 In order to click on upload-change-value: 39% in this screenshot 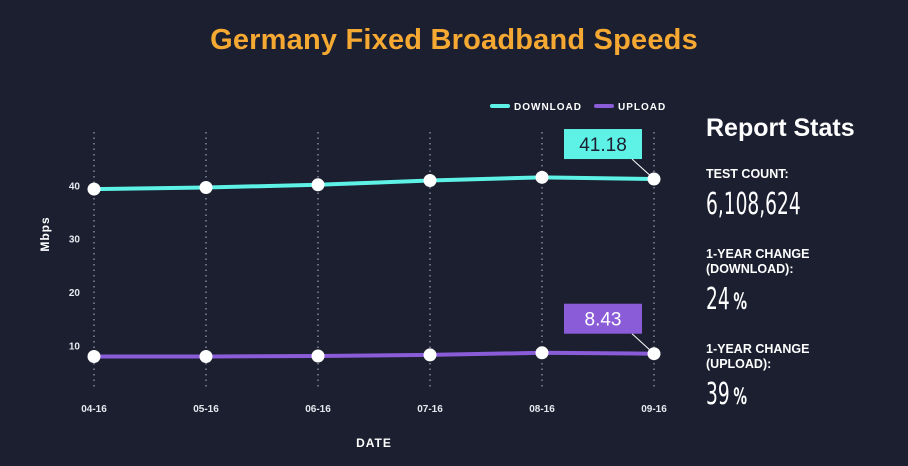, I will do `click(768, 396)`.